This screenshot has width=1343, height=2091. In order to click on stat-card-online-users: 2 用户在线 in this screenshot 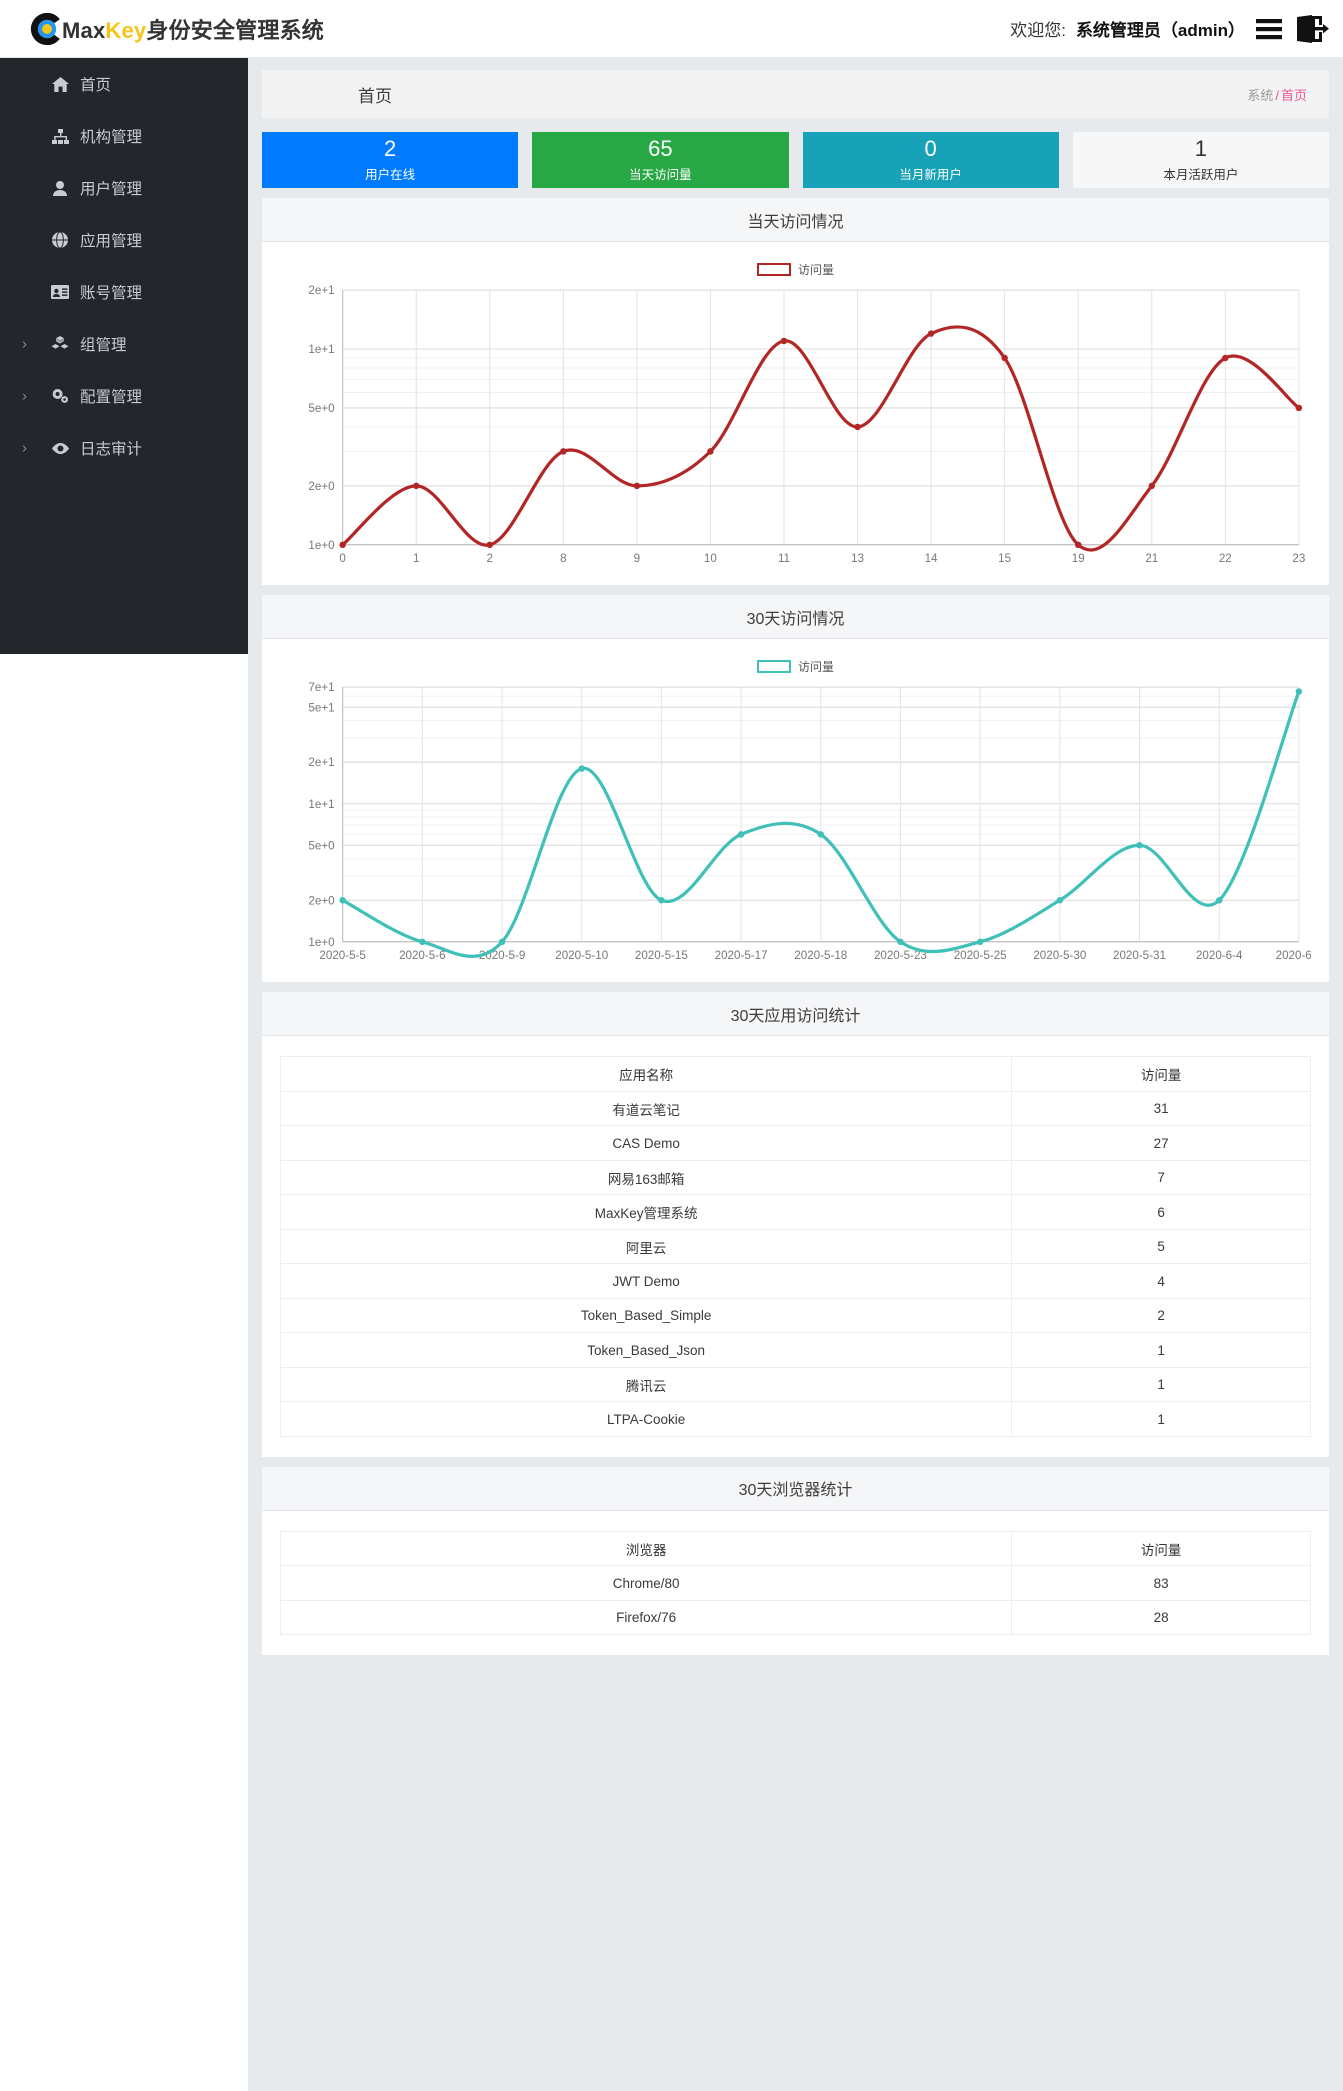, I will do `click(390, 160)`.